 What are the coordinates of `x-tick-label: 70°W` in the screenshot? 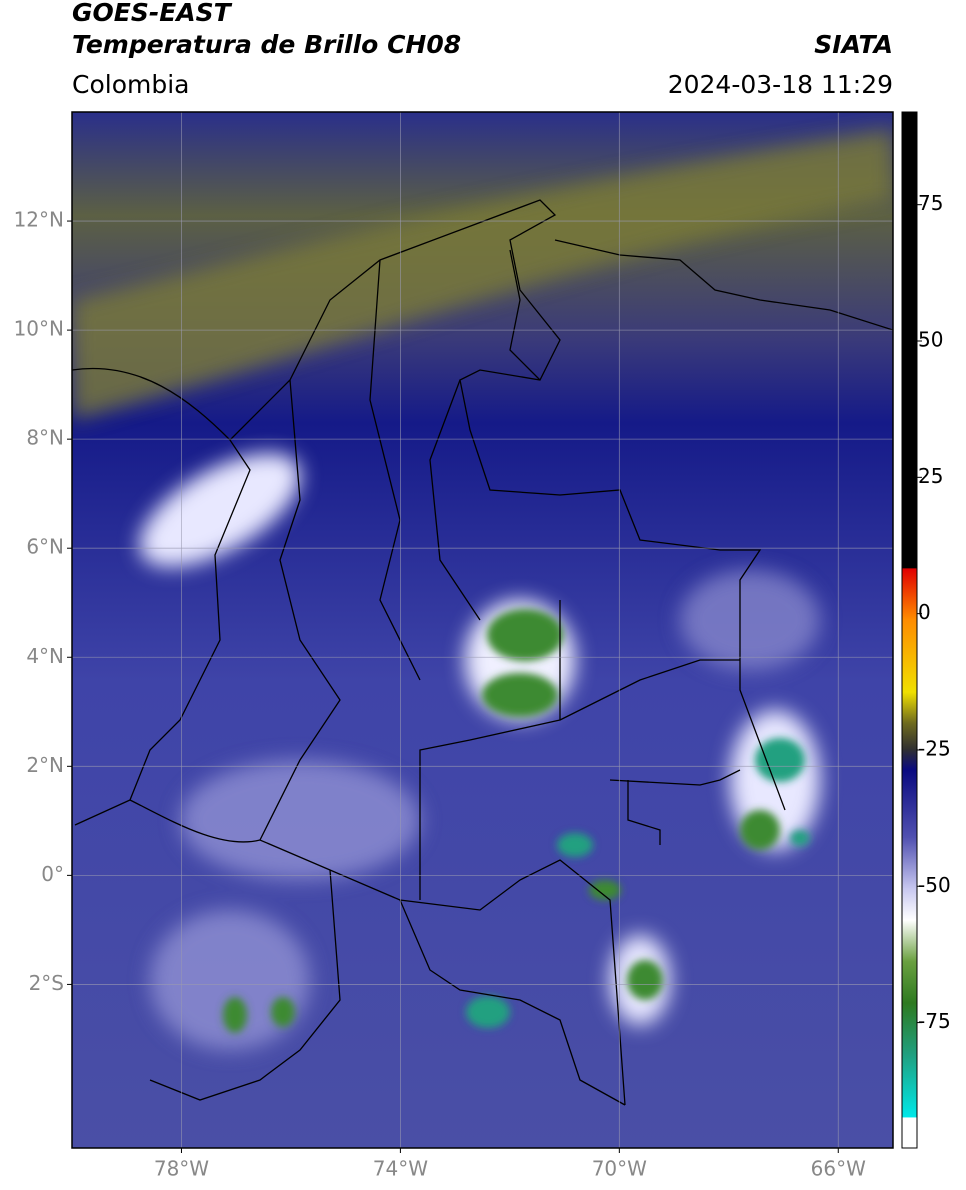 It's located at (619, 1169).